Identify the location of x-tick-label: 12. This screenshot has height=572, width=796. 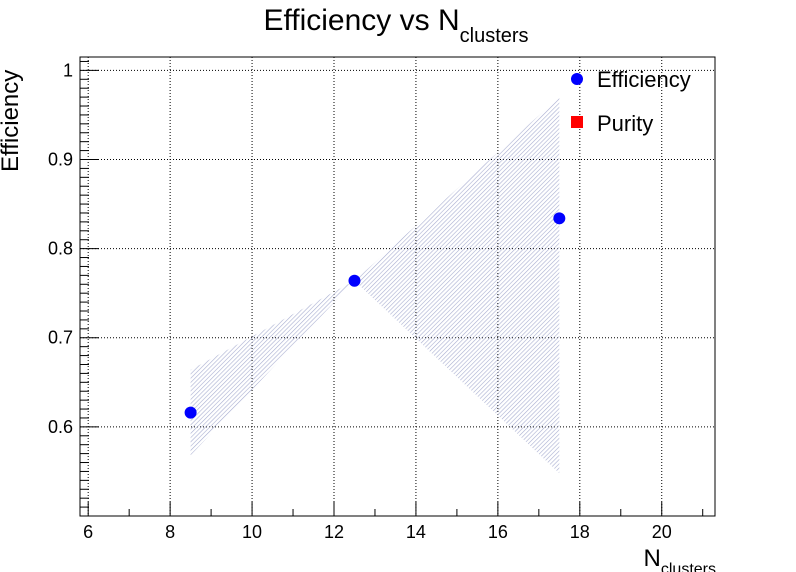
(334, 532).